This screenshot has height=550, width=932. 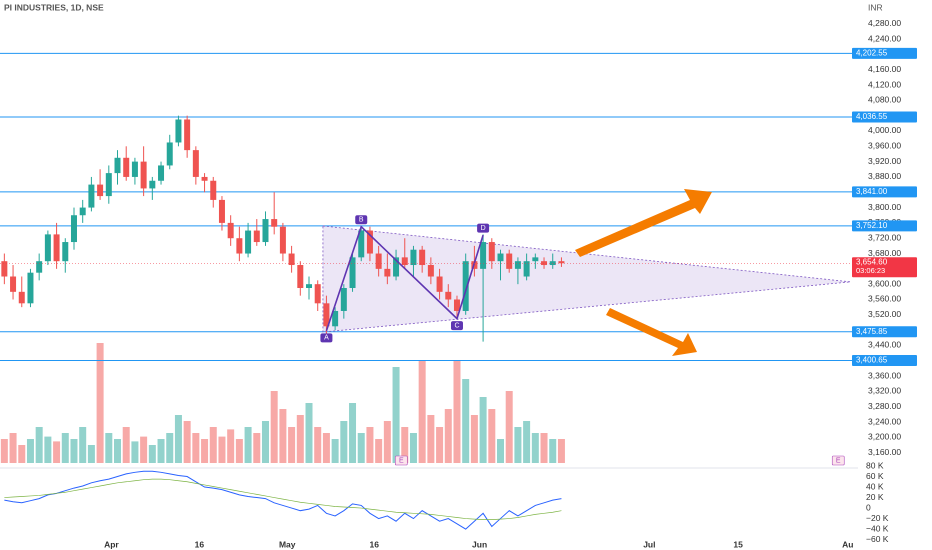 I want to click on pattern-label-box, so click(x=483, y=228).